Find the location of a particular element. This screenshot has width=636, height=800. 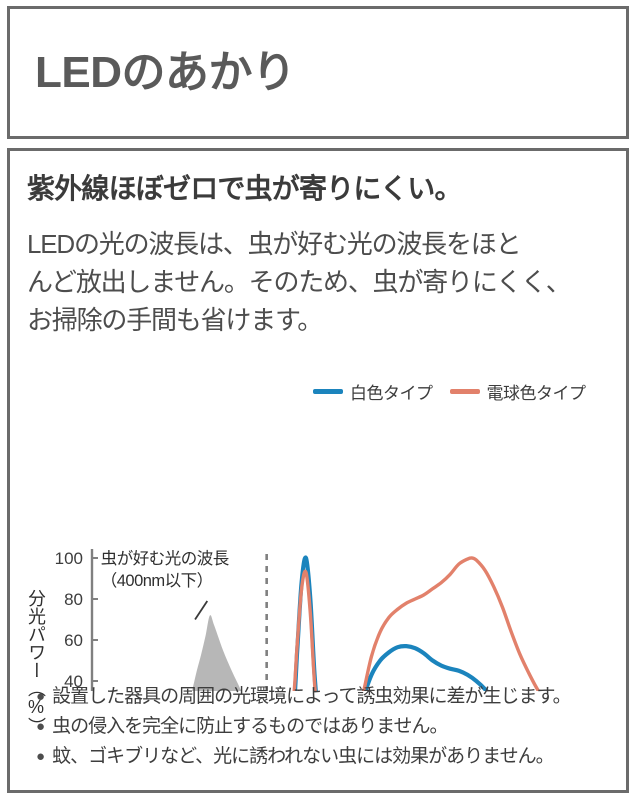

series-line-bulb-type is located at coordinates (416, 623).